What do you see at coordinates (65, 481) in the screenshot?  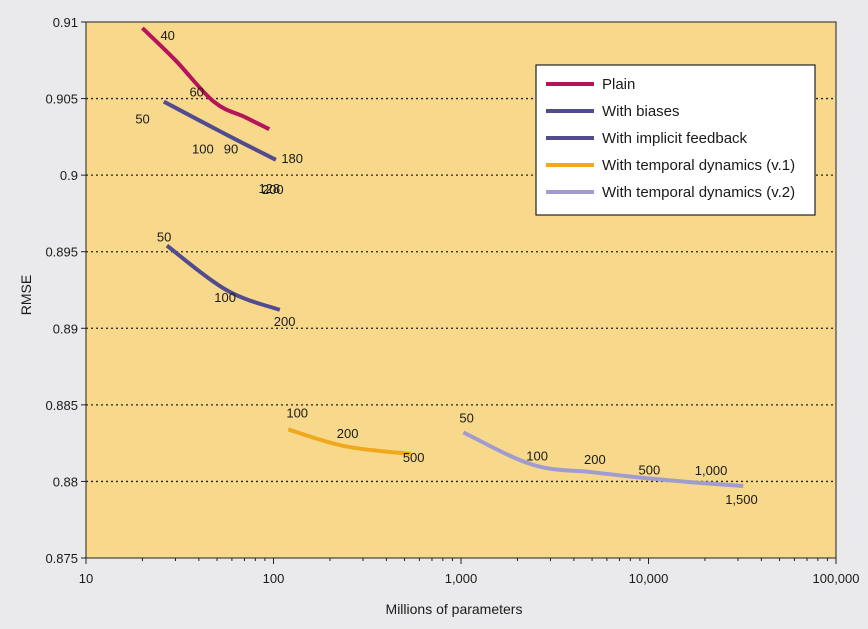 I see `y-tick-label: 0.88` at bounding box center [65, 481].